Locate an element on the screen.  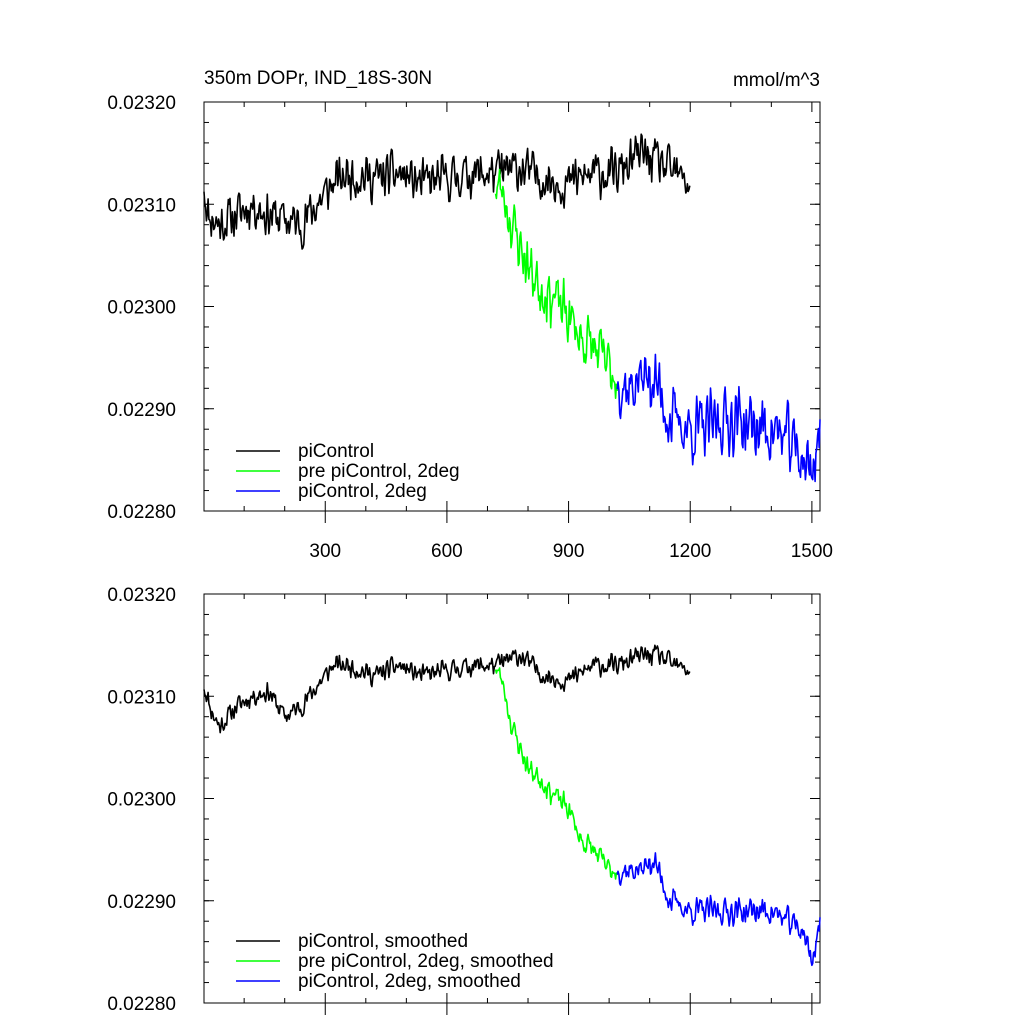
x-tick-label: 900 is located at coordinates (569, 551).